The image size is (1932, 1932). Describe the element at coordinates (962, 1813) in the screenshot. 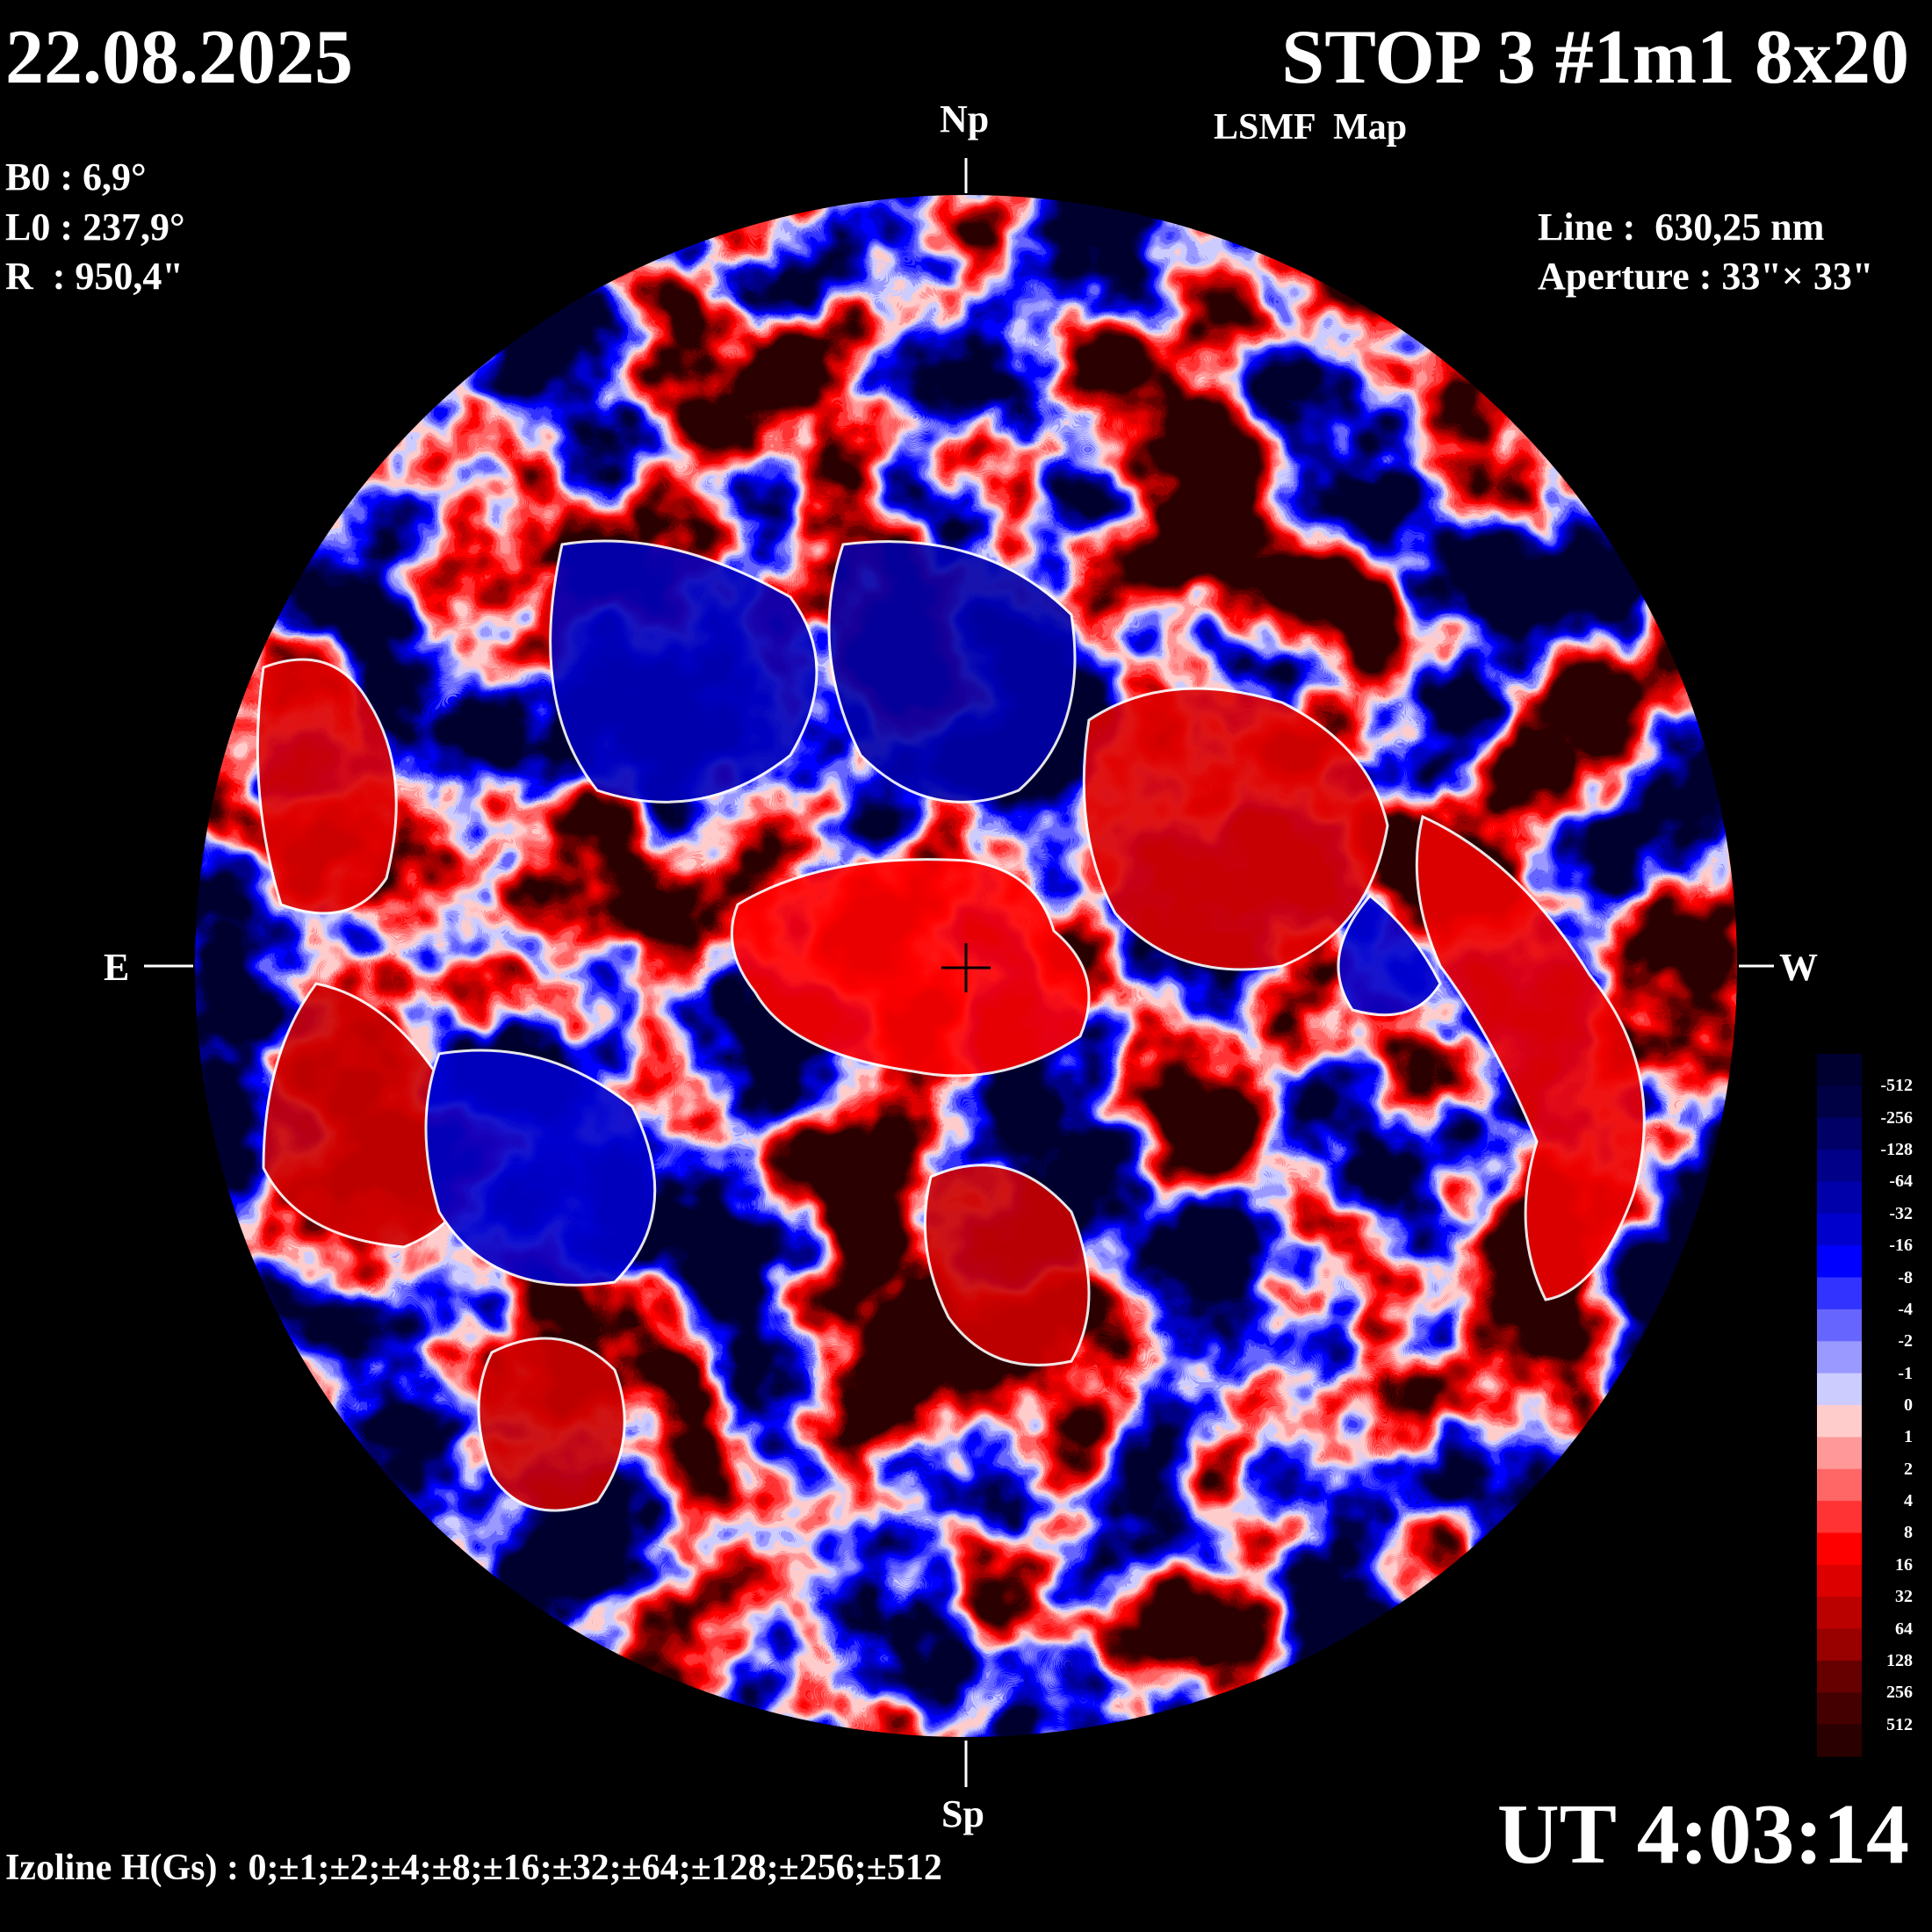

I see `south-label: Sp` at that location.